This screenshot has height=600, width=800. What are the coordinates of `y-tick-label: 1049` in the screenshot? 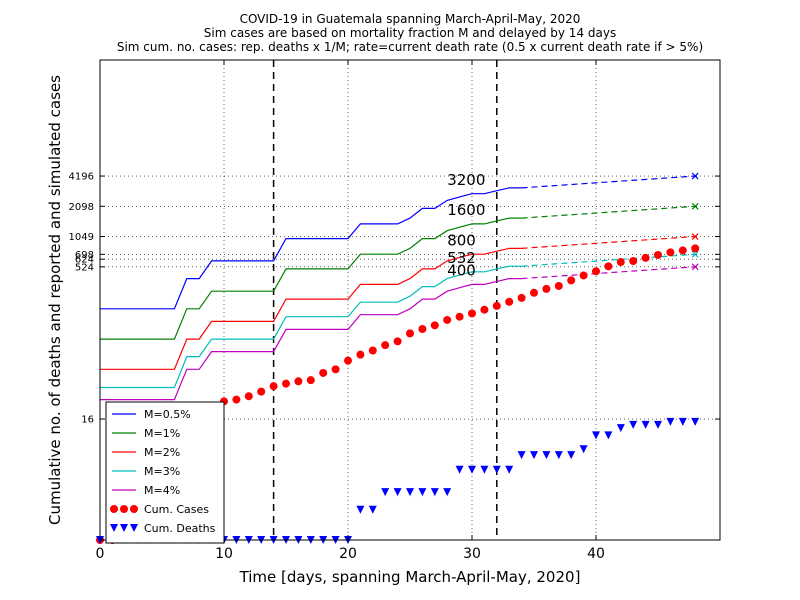 It's located at (81, 237).